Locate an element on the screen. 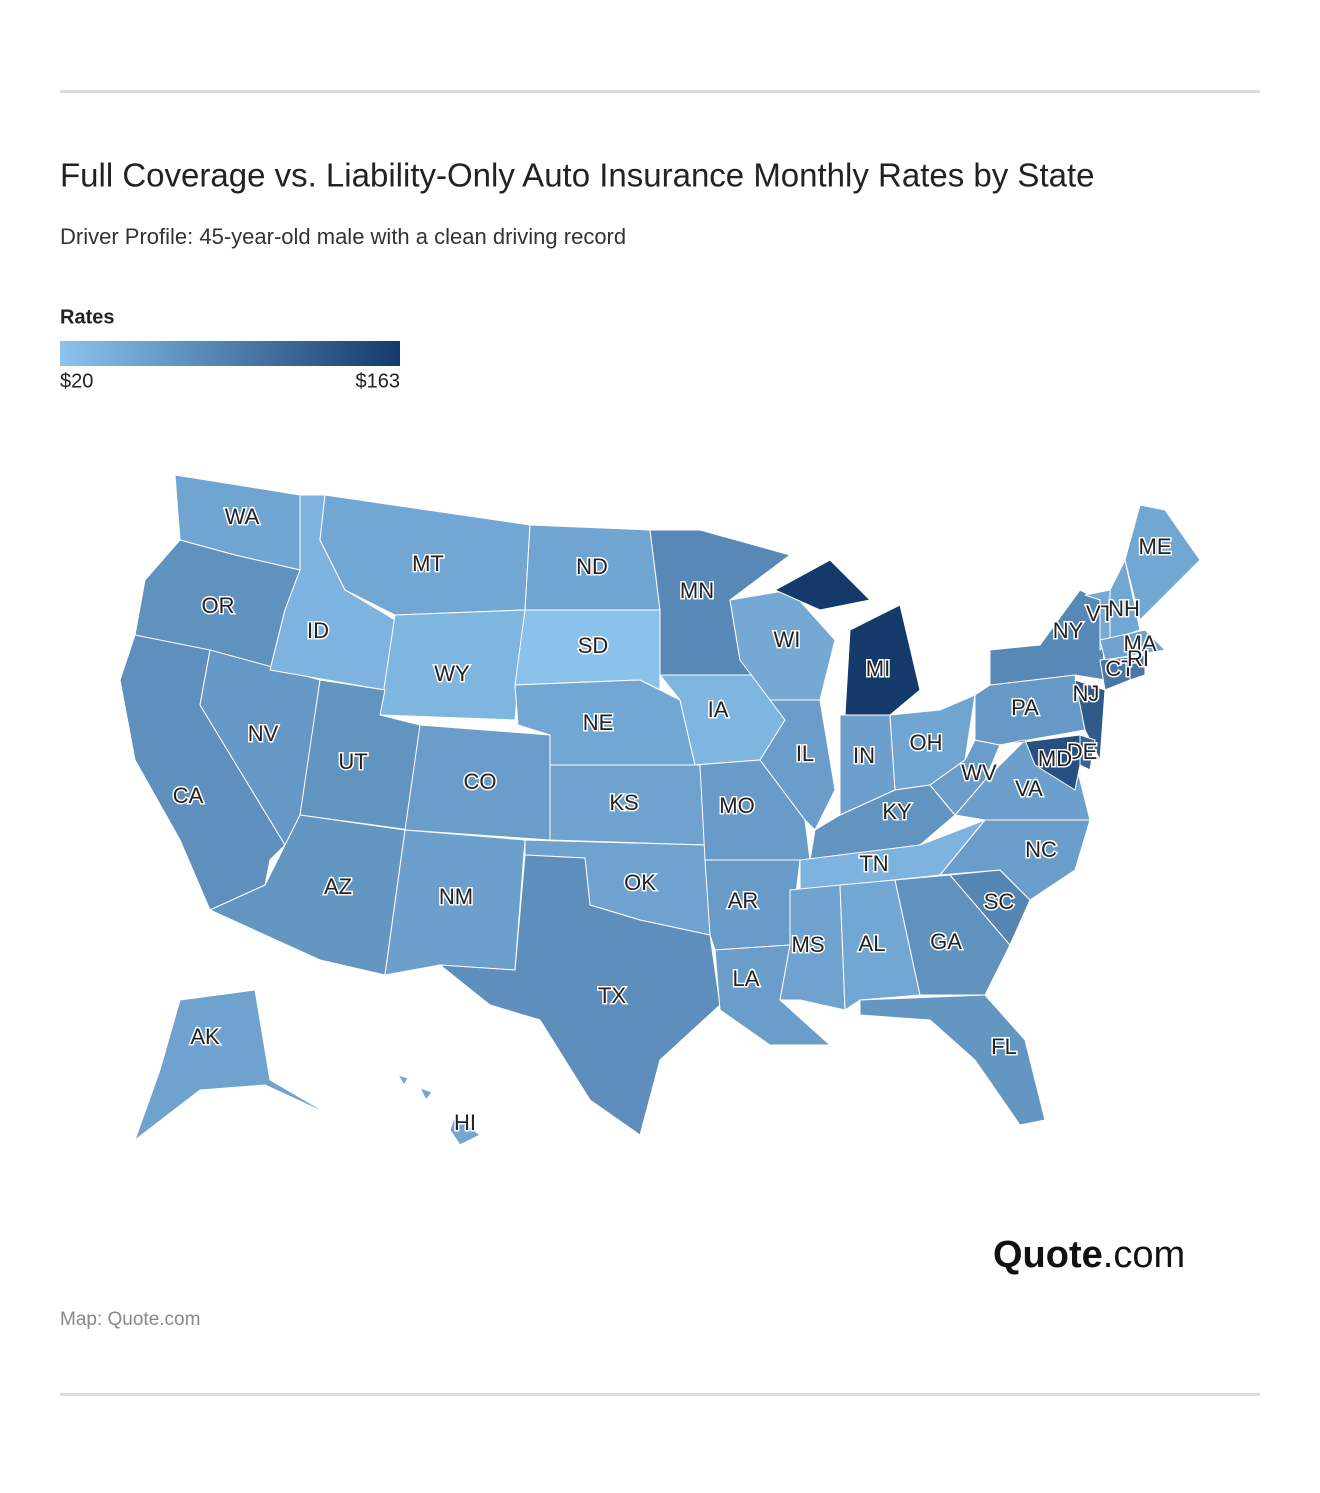 This screenshot has width=1320, height=1493. state-label: MS is located at coordinates (808, 944).